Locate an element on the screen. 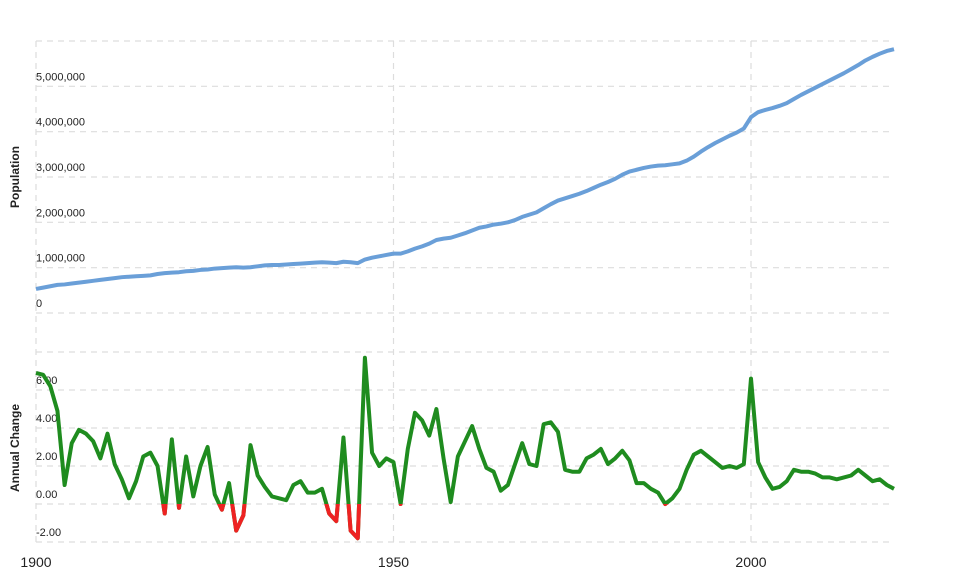 Image resolution: width=978 pixels, height=578 pixels. y-tick-label: 1,000,000 is located at coordinates (60, 259).